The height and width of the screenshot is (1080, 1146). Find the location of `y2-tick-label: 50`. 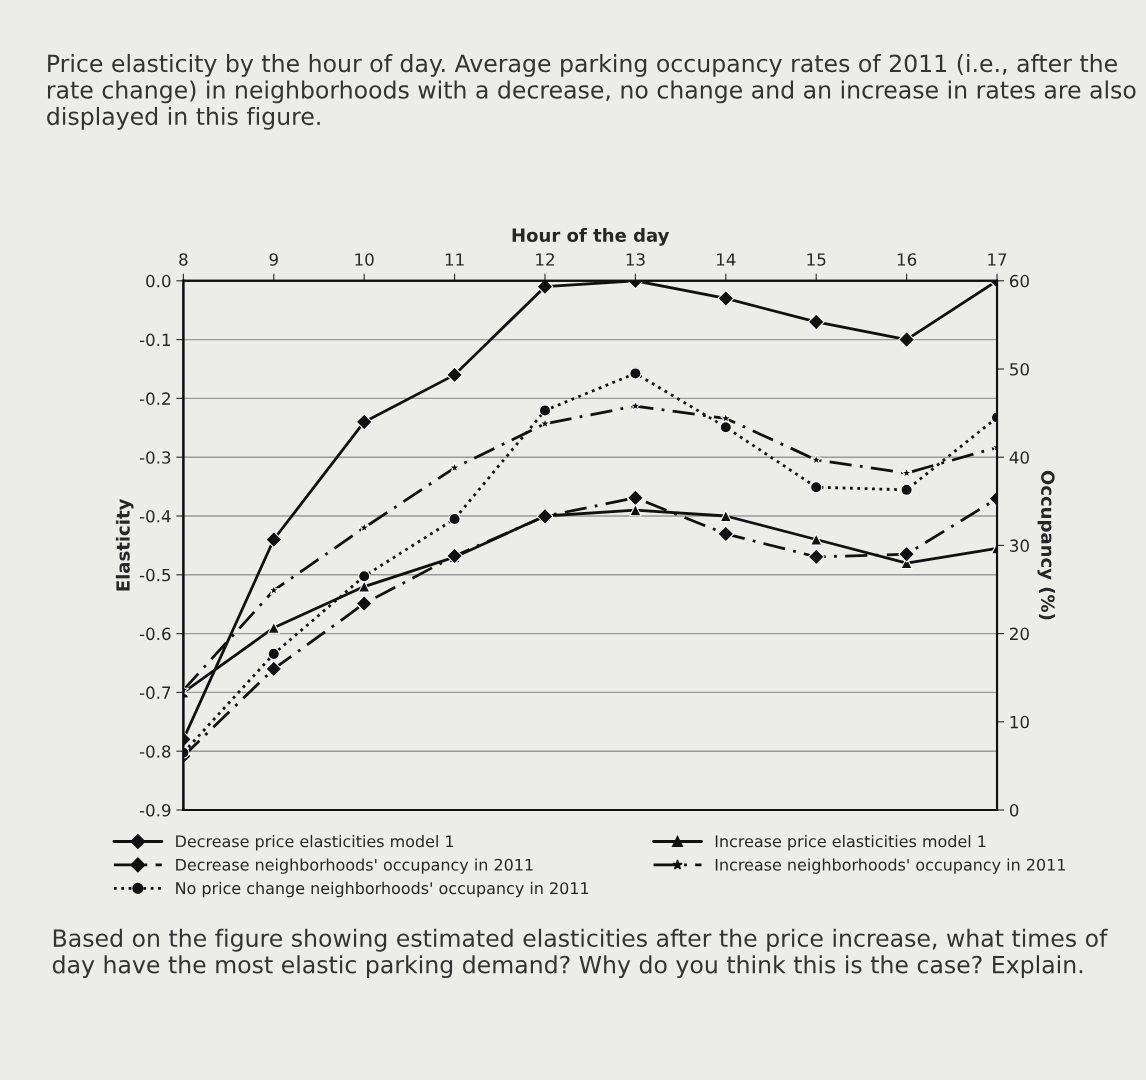

y2-tick-label: 50 is located at coordinates (1019, 369).